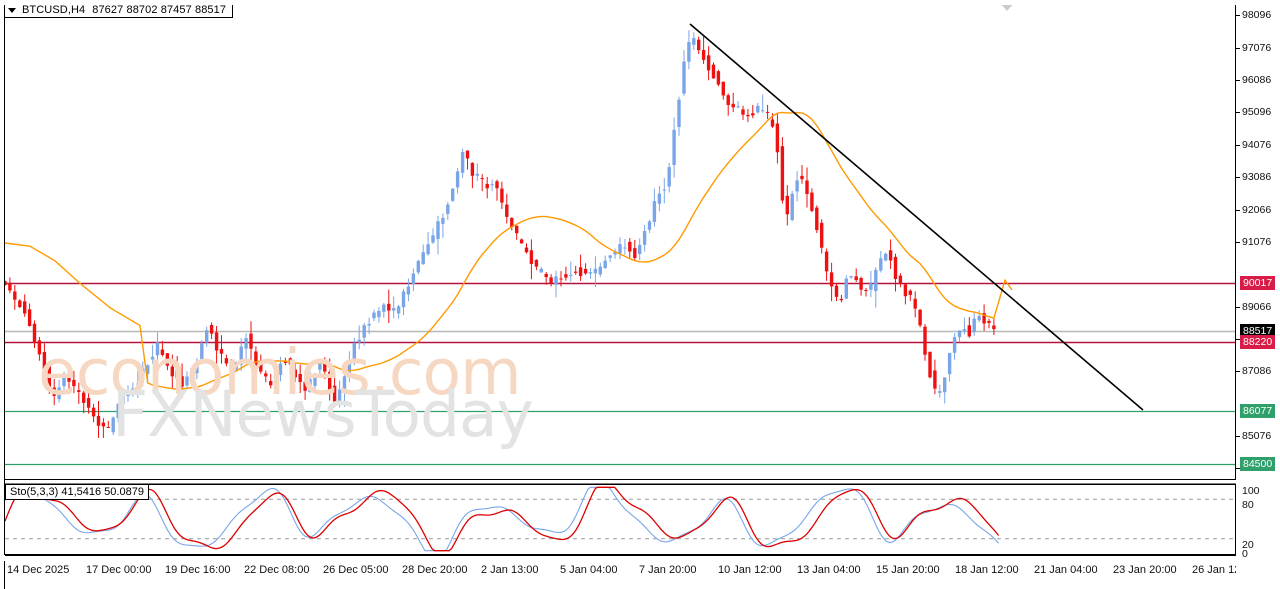 This screenshot has height=589, width=1280. Describe the element at coordinates (12, 10) in the screenshot. I see `chevron-down-icon` at that location.